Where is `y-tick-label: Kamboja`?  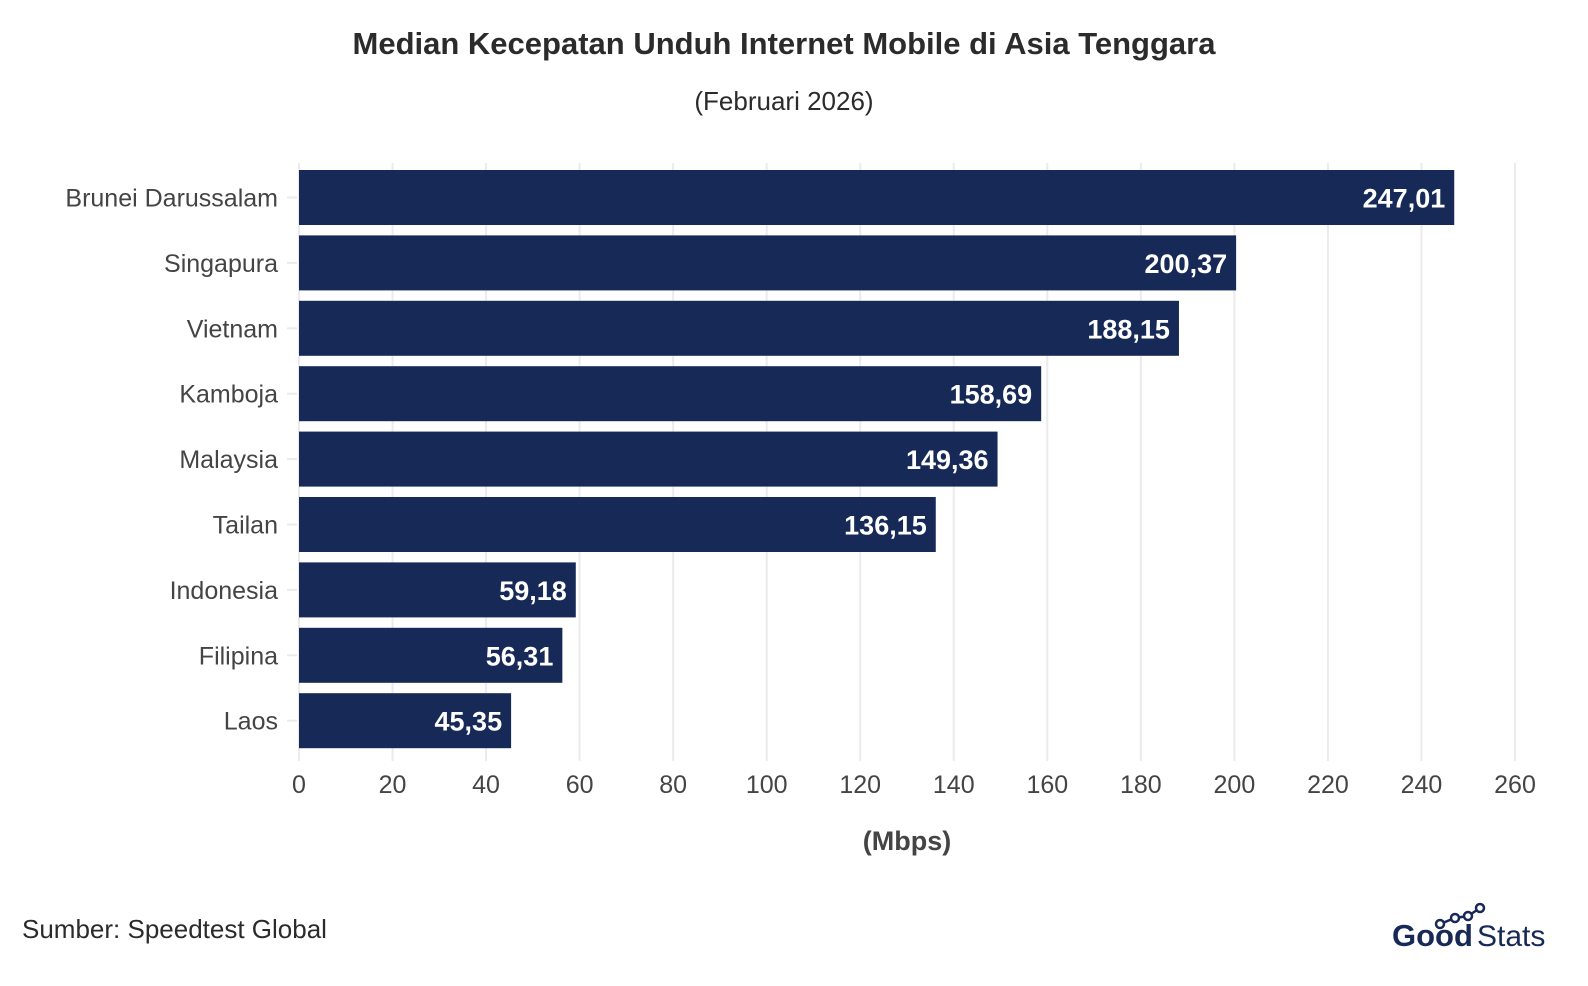
y-tick-label: Kamboja is located at coordinates (228, 395).